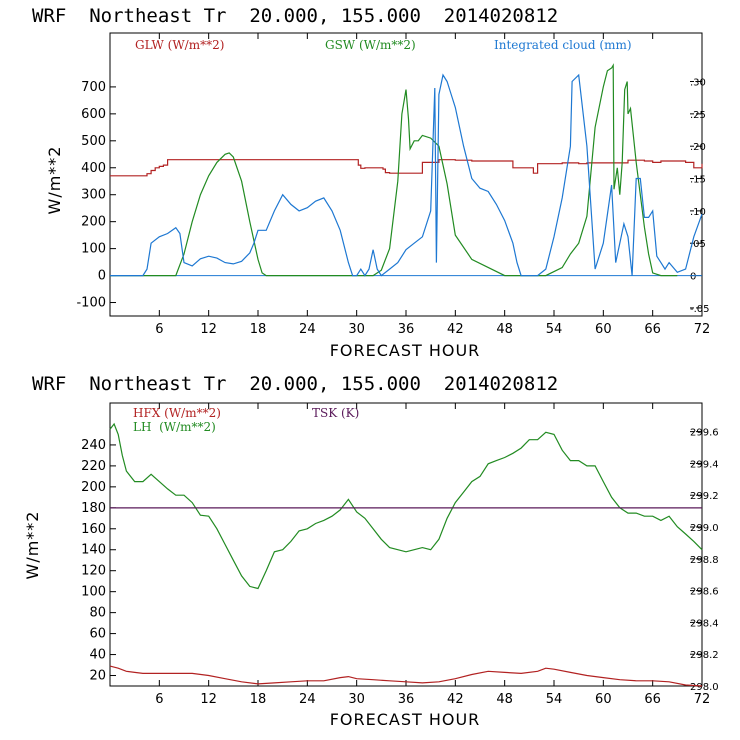  Describe the element at coordinates (698, 83) in the screenshot. I see `y2-tick-label: .30` at that location.